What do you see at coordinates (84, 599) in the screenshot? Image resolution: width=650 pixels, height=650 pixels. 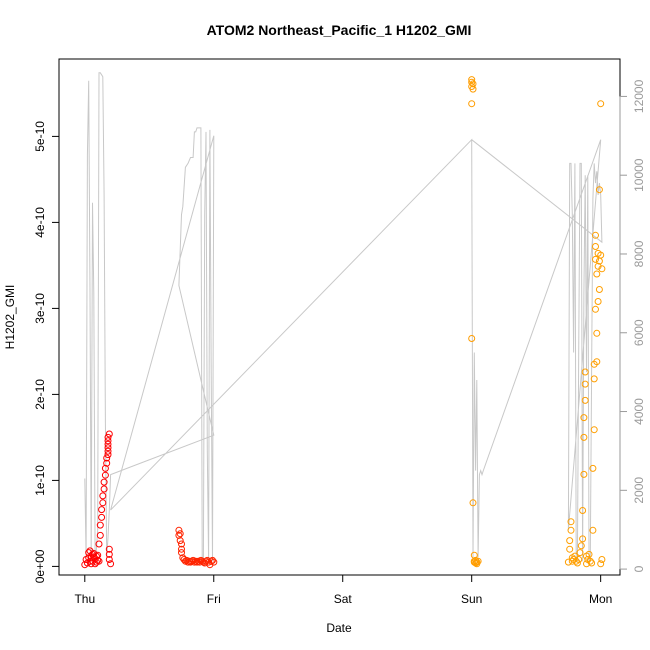 I see `x-tick-label: Thu` at bounding box center [84, 599].